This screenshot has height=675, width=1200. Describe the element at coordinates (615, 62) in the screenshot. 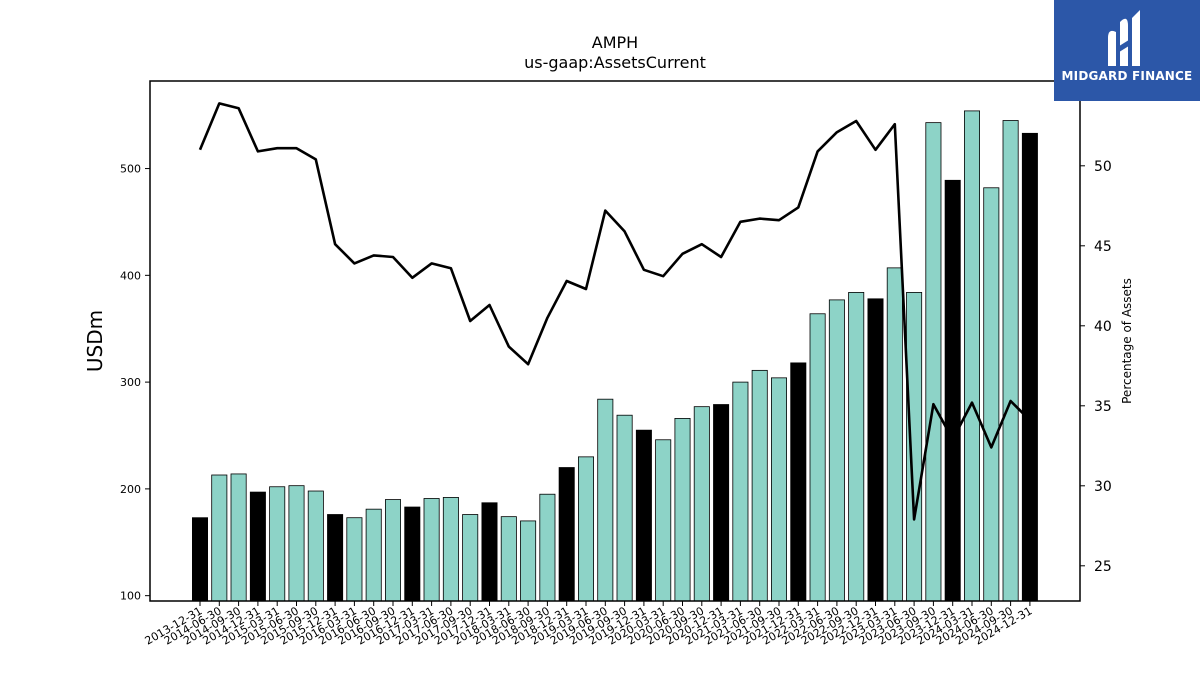

I see `chart-subtitle: us-gaap:AssetsCurrent` at that location.